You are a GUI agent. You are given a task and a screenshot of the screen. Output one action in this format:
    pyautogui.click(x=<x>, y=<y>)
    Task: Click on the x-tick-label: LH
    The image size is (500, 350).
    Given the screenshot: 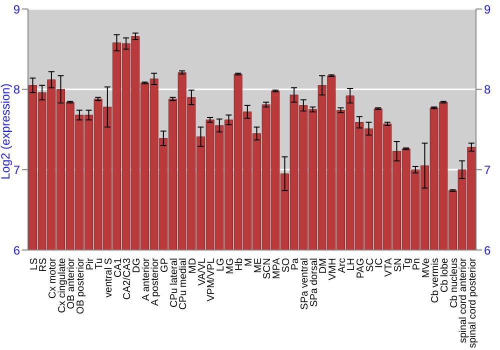 What is the action you would take?
    pyautogui.click(x=352, y=264)
    